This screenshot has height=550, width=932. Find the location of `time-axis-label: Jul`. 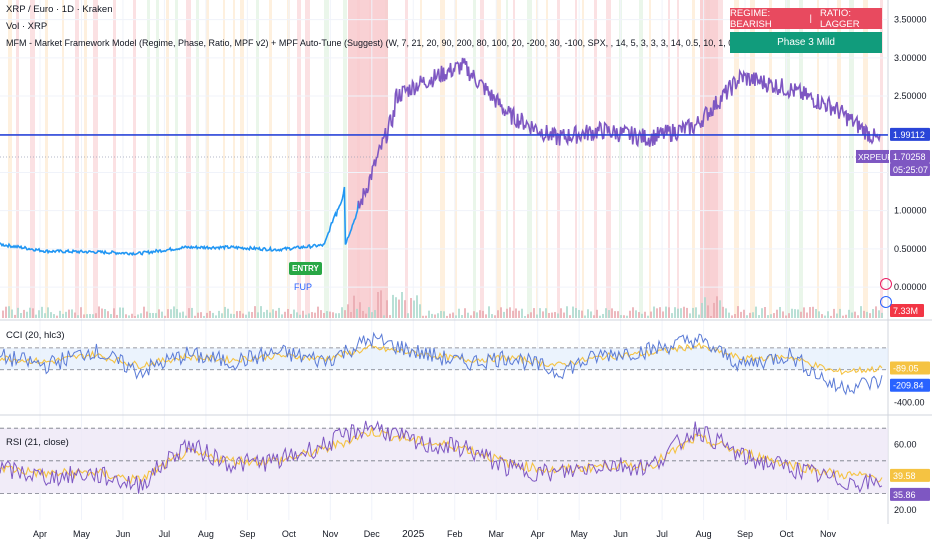

time-axis-label: Jul is located at coordinates (165, 534).